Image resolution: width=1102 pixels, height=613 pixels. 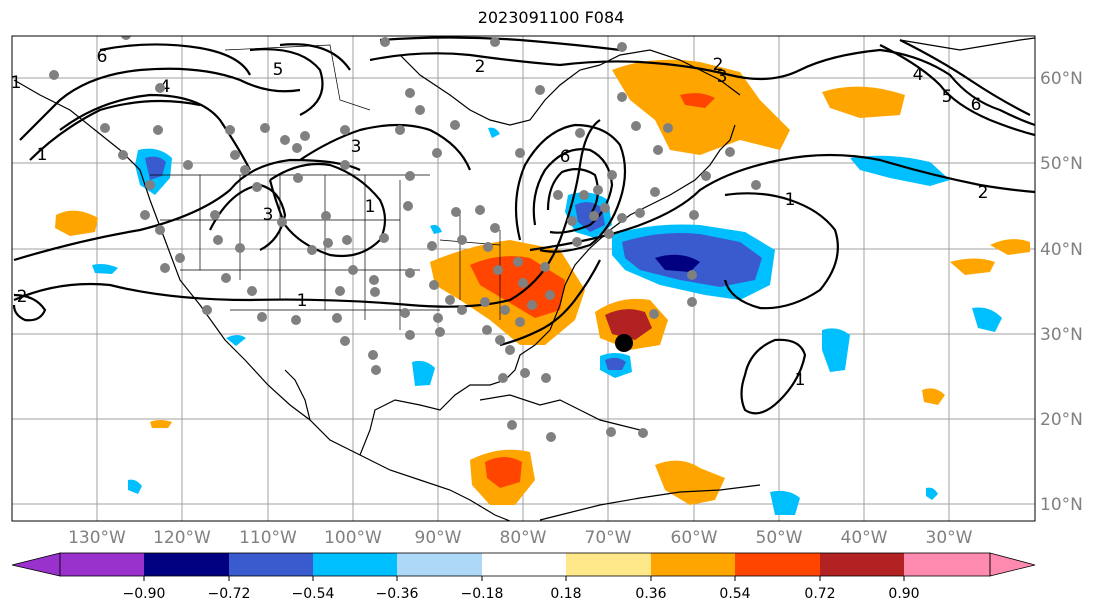 What do you see at coordinates (397, 594) in the screenshot?
I see `colorbar-tick-label: −0.36` at bounding box center [397, 594].